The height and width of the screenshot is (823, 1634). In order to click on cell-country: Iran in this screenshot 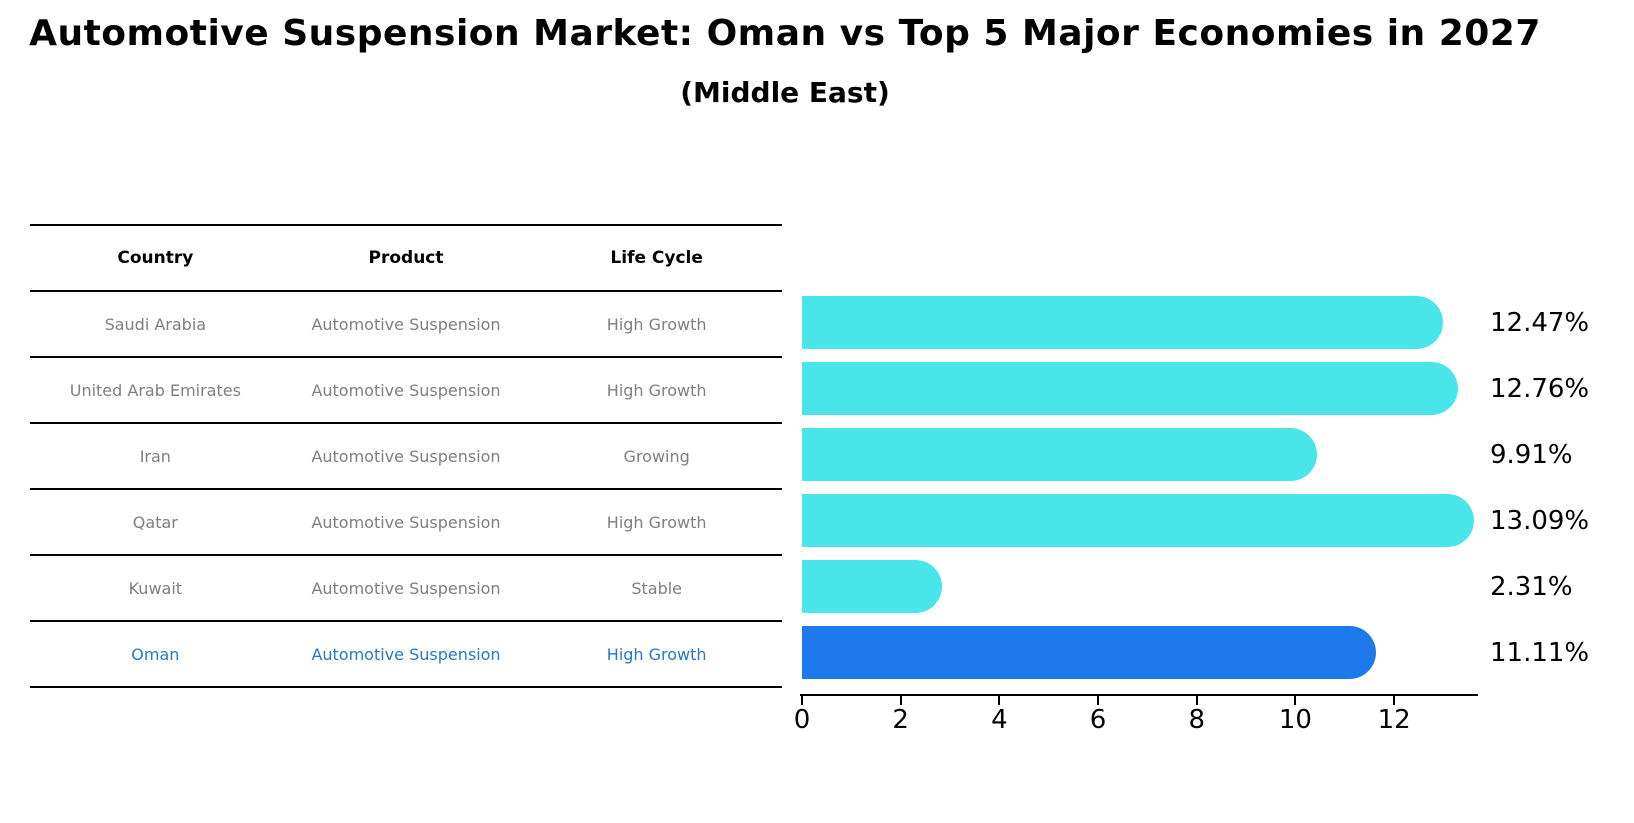, I will do `click(155, 456)`.